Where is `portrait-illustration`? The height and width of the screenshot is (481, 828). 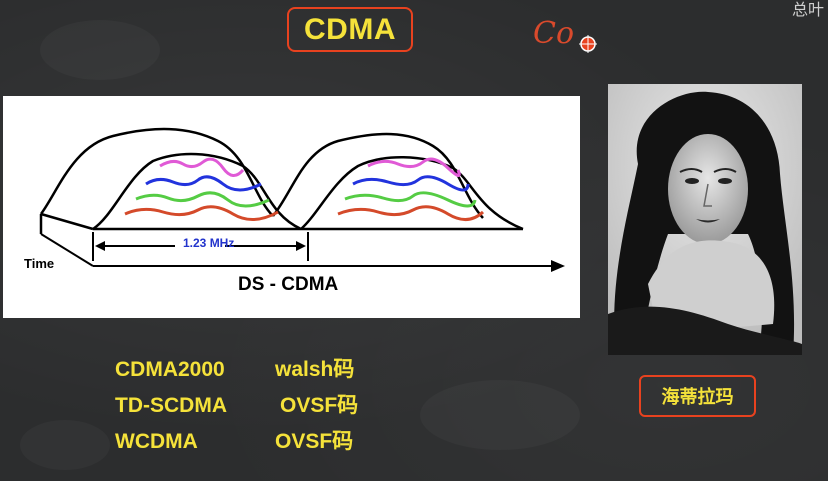
portrait-illustration is located at coordinates (705, 219).